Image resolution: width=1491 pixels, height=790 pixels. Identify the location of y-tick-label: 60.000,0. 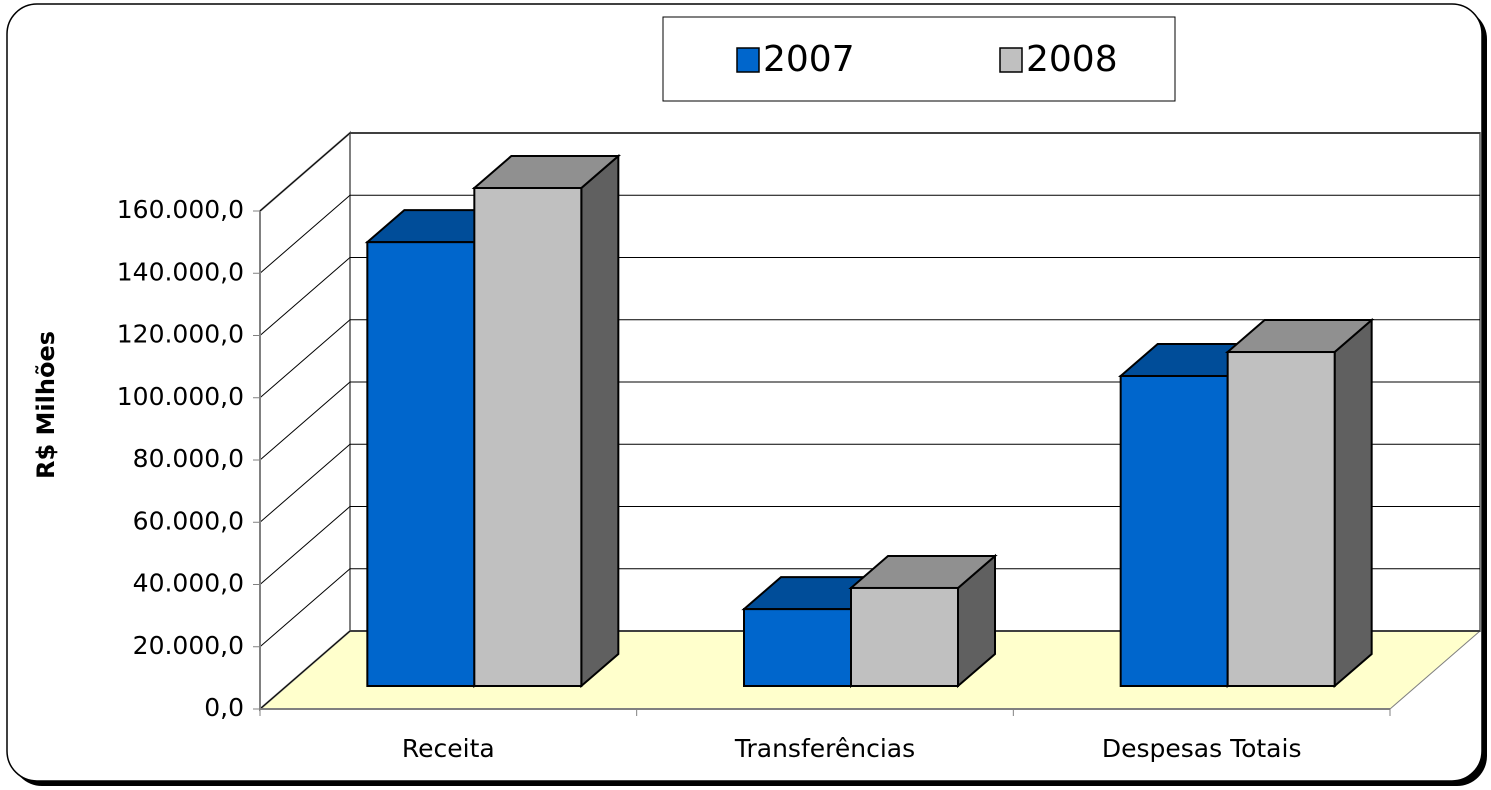
(188, 520).